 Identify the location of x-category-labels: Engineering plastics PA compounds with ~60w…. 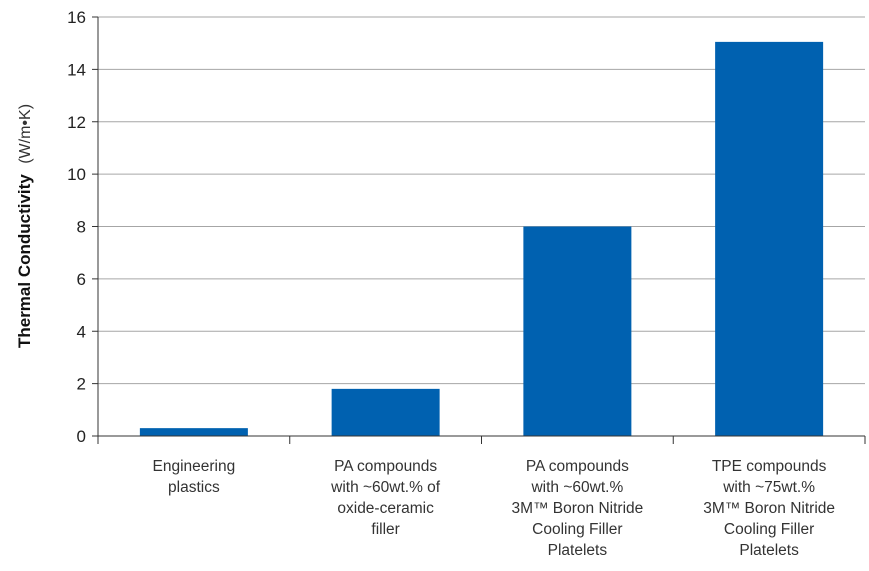
(494, 508).